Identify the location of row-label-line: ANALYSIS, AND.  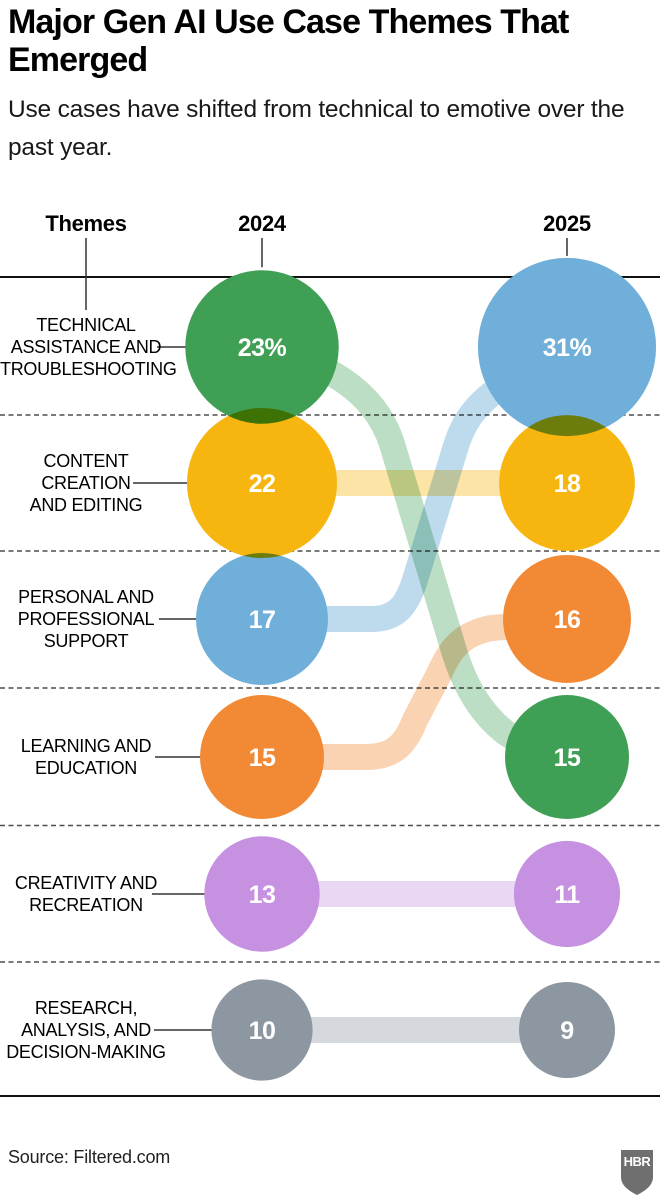
(86, 1030).